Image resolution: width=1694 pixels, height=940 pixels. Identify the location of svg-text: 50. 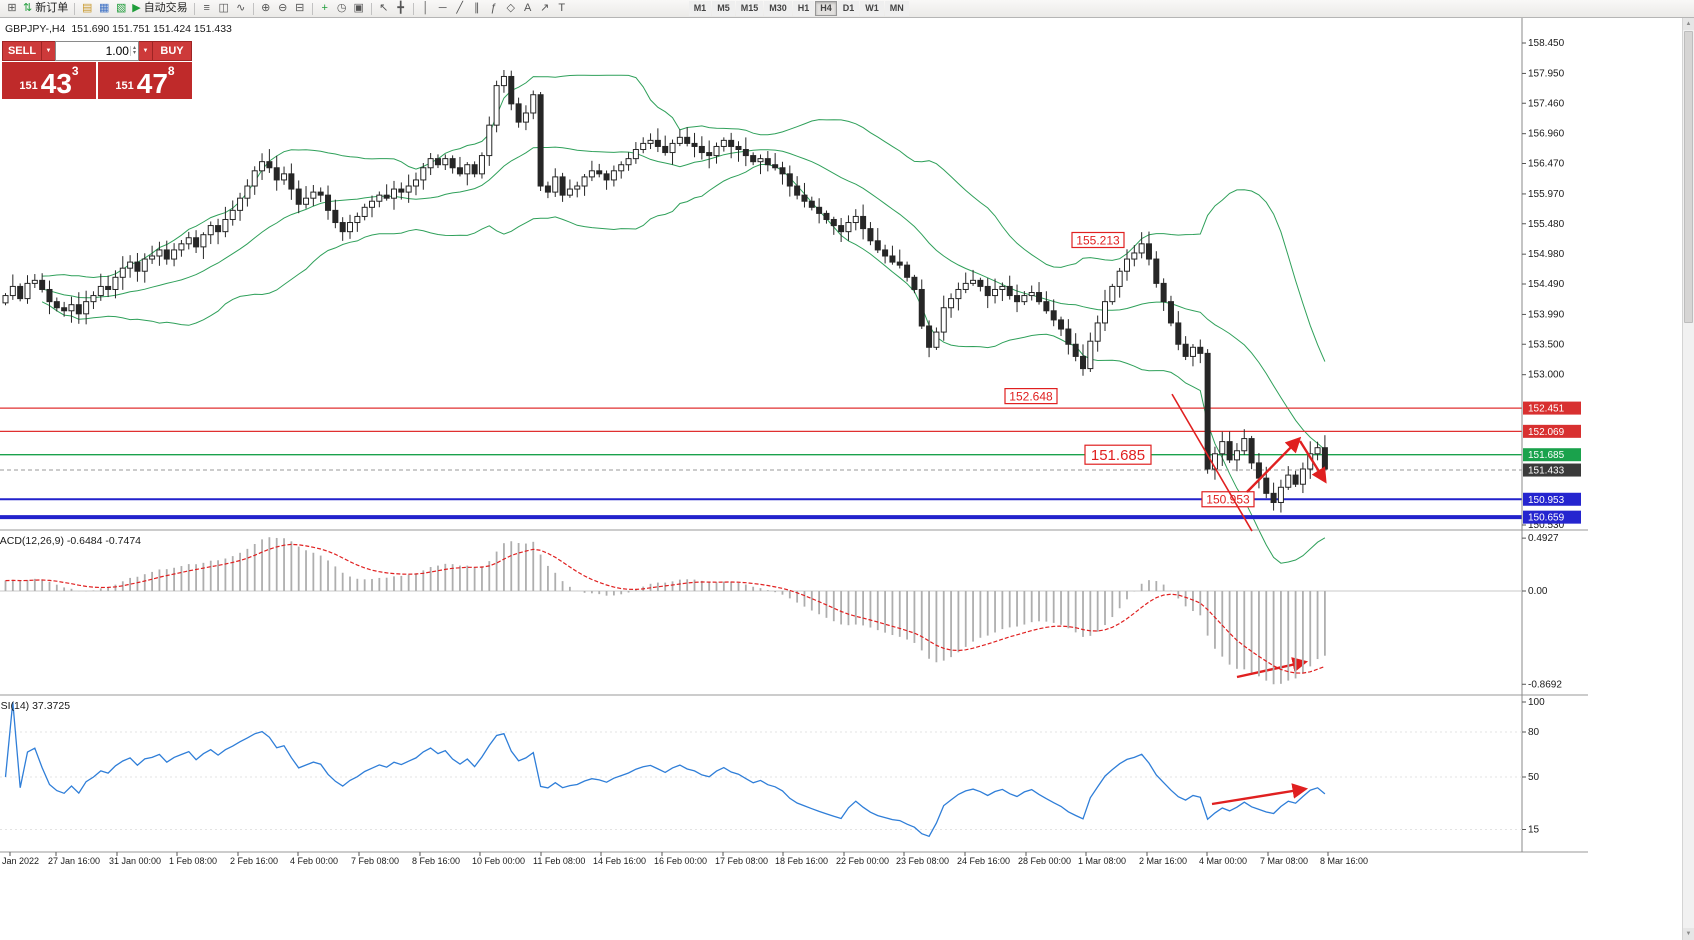
(1534, 777).